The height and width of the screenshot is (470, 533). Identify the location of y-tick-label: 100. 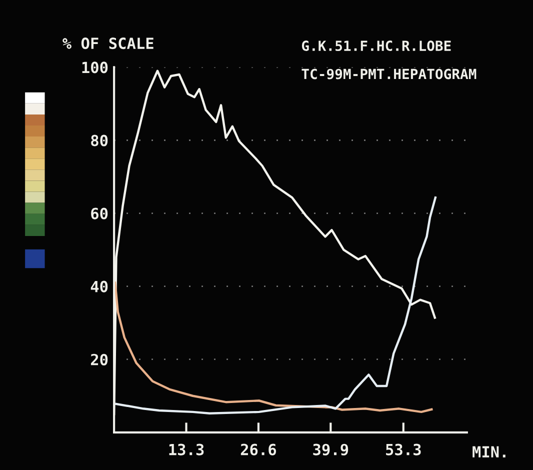
(95, 68).